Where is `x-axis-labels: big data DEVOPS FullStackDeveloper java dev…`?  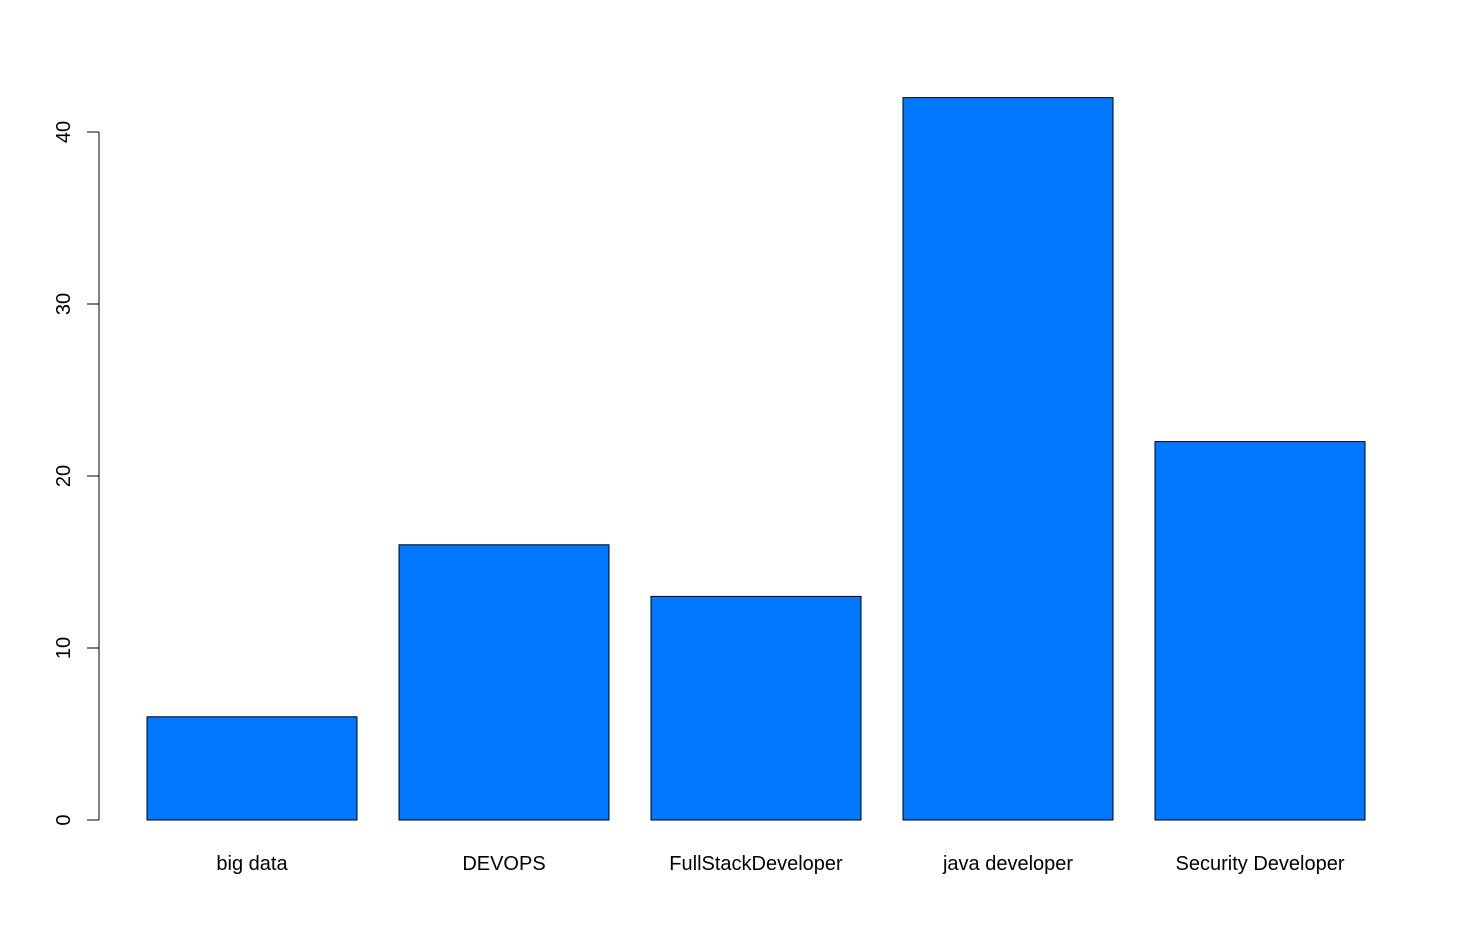 x-axis-labels: big data DEVOPS FullStackDeveloper java dev… is located at coordinates (780, 864).